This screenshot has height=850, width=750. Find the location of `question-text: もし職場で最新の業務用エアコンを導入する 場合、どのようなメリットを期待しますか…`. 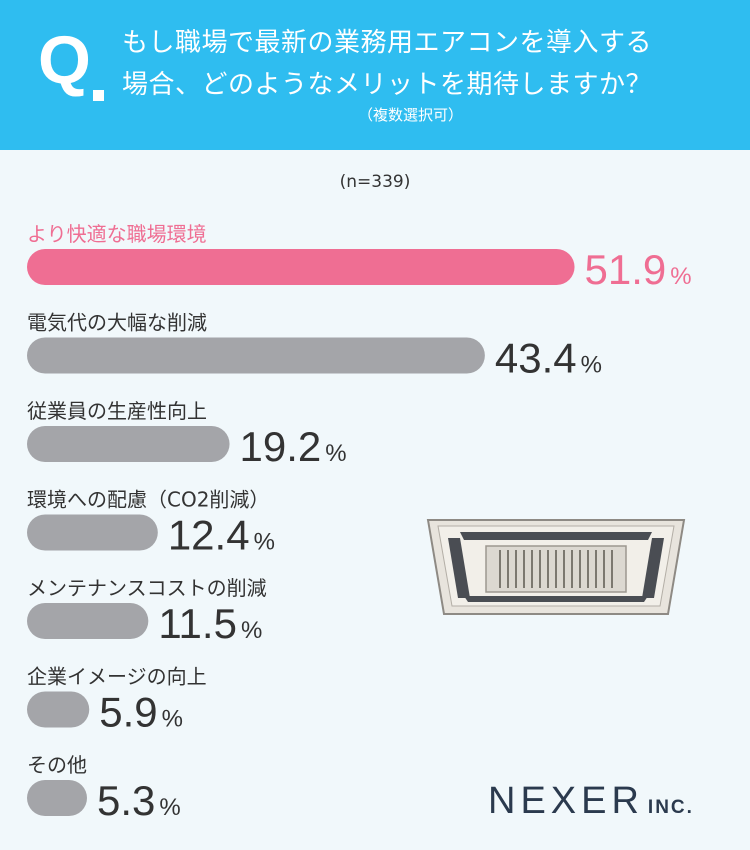

question-text: もし職場で最新の業務用エアコンを導入する 場合、どのようなメリットを期待しますか… is located at coordinates (422, 64).